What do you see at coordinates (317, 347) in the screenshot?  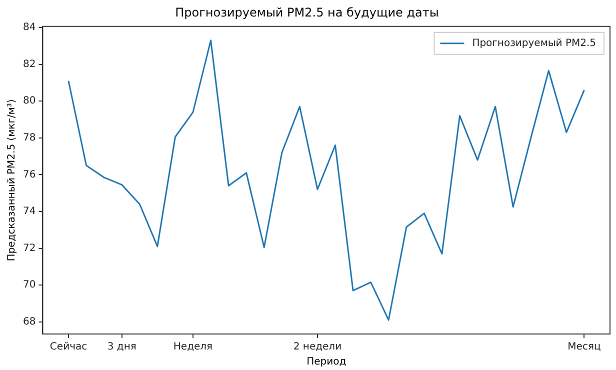 I see `x-tick-label: 2 недели` at bounding box center [317, 347].